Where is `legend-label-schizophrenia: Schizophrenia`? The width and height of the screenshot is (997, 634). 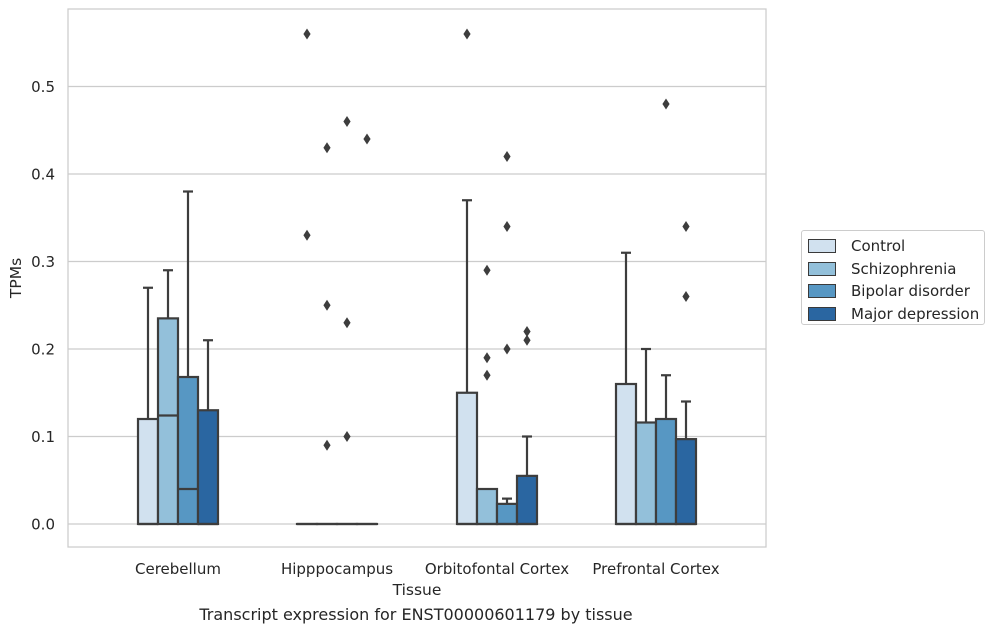 legend-label-schizophrenia: Schizophrenia is located at coordinates (904, 268).